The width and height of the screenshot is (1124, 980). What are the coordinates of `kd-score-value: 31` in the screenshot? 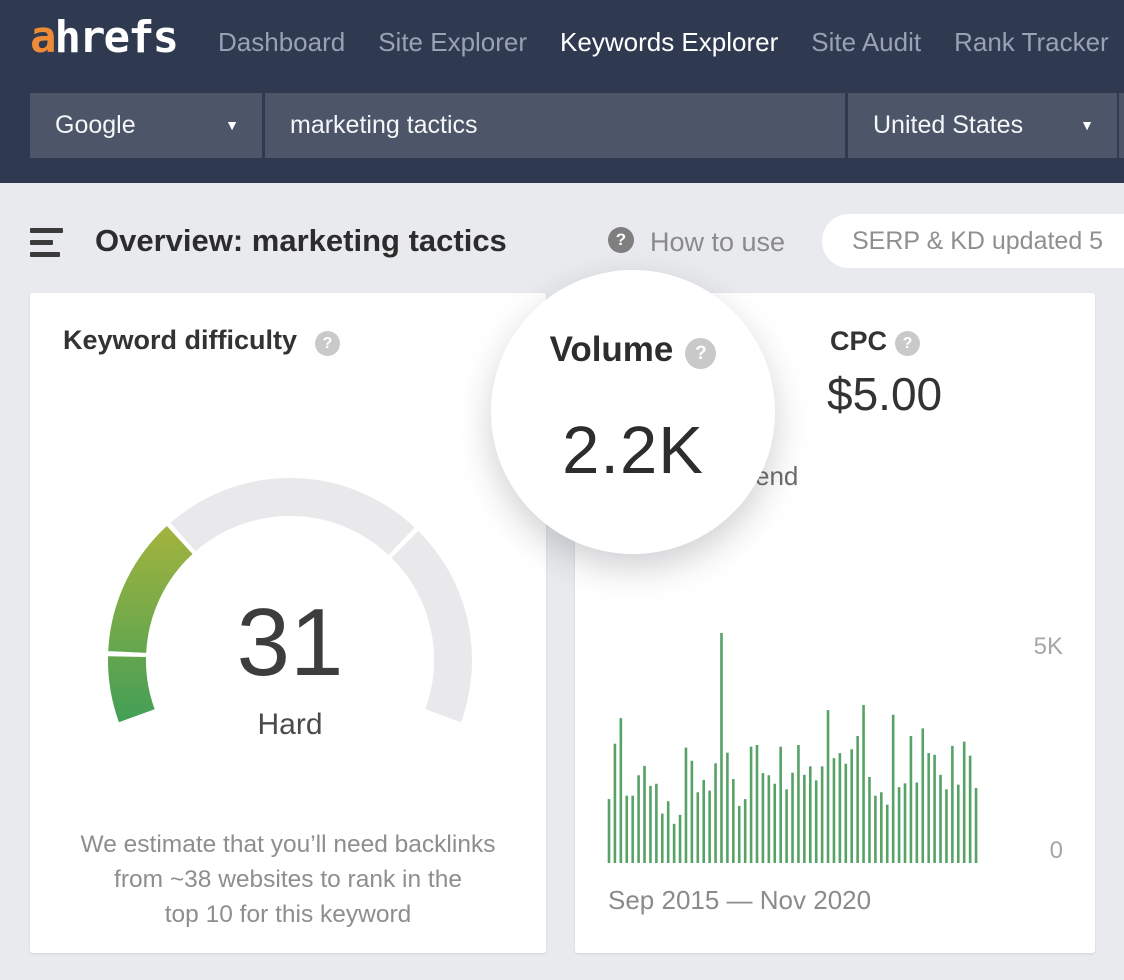 It's located at (290, 642).